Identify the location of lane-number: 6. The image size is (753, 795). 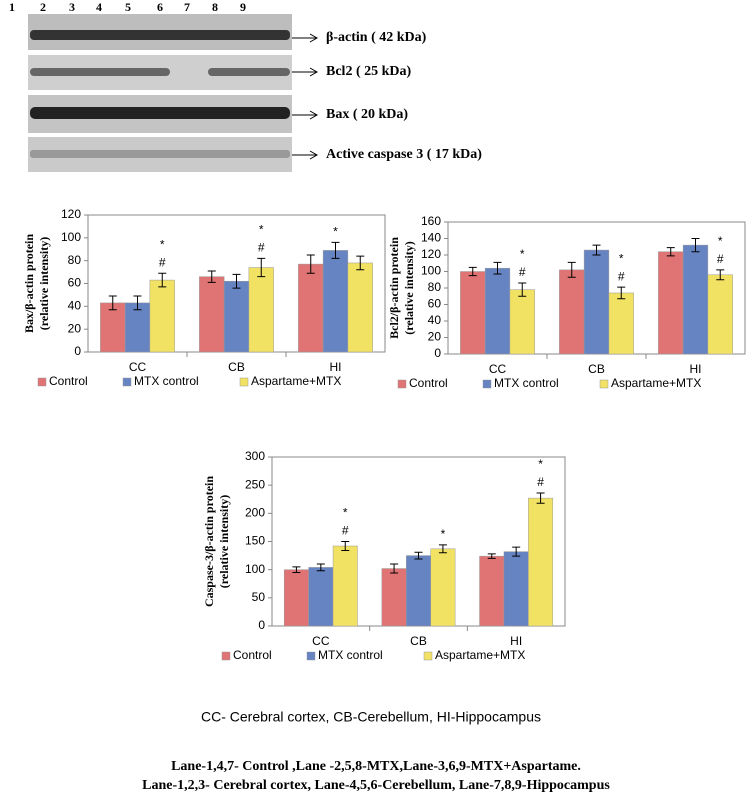
(160, 7).